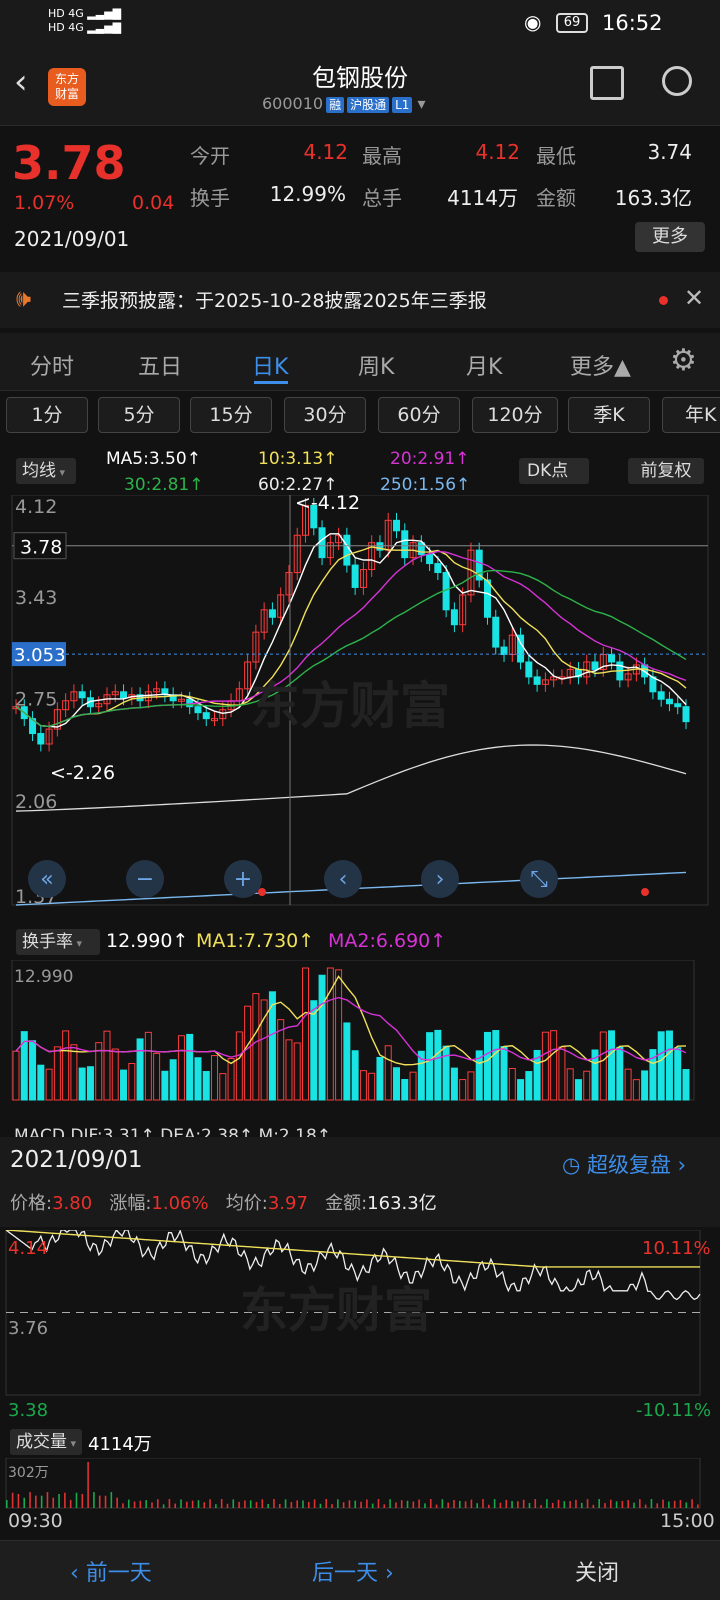  Describe the element at coordinates (56, 13) in the screenshot. I see `hd-label: HD` at that location.